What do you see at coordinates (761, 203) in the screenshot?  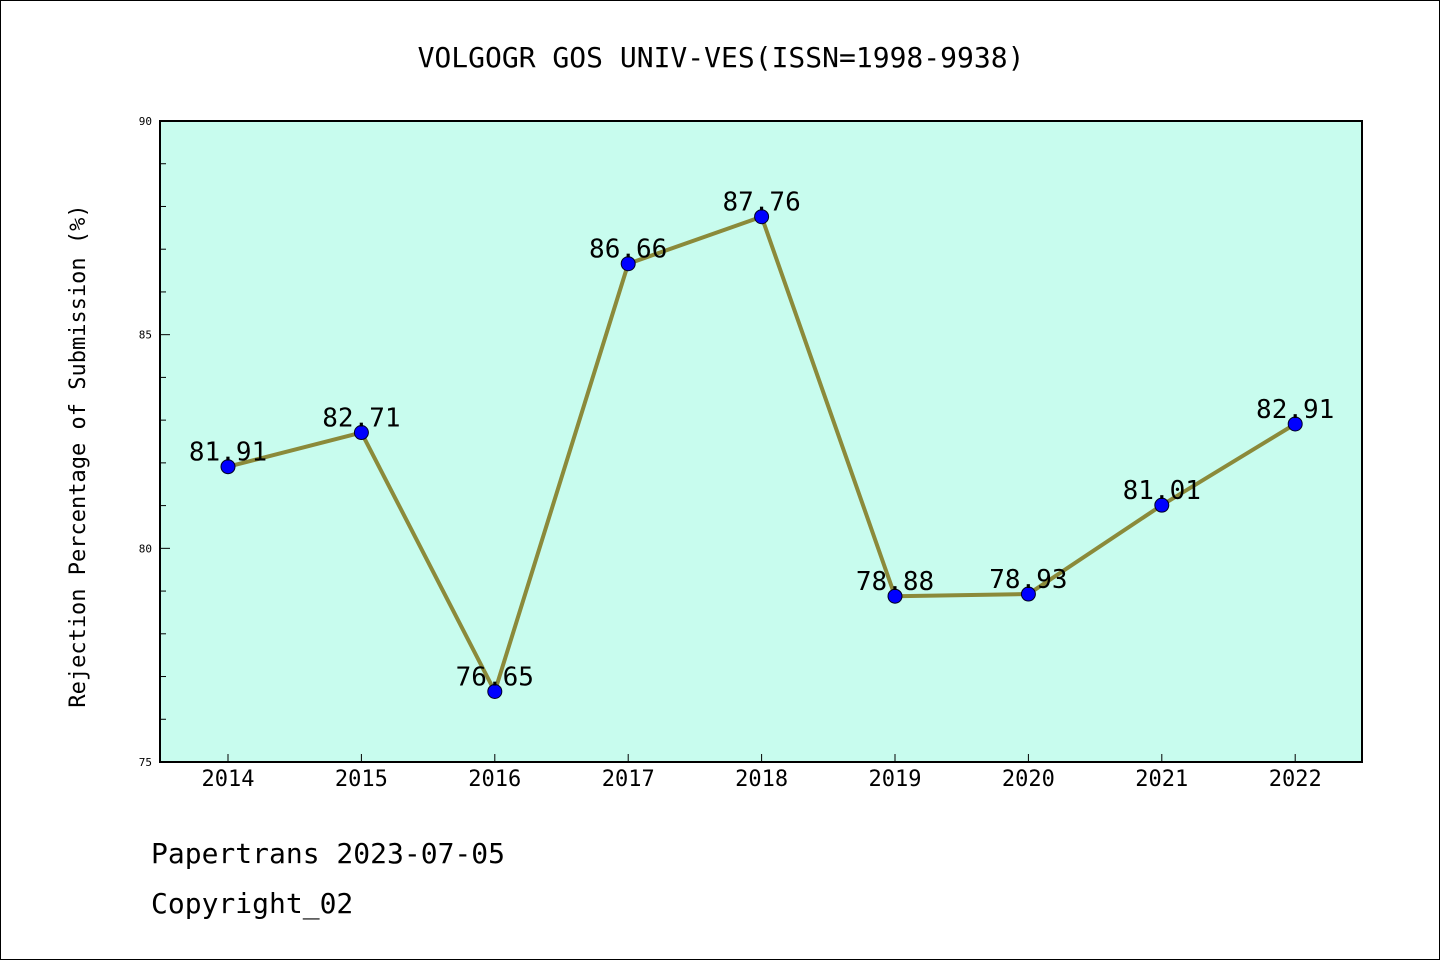 I see `data-label: 87.76` at bounding box center [761, 203].